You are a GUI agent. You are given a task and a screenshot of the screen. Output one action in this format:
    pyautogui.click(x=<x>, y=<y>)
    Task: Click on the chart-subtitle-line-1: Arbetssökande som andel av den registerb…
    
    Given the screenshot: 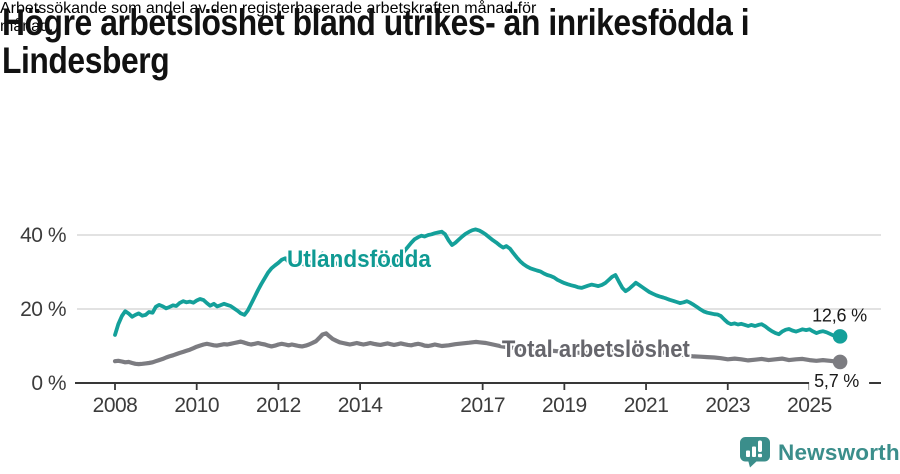 What is the action you would take?
    pyautogui.click(x=268, y=8)
    